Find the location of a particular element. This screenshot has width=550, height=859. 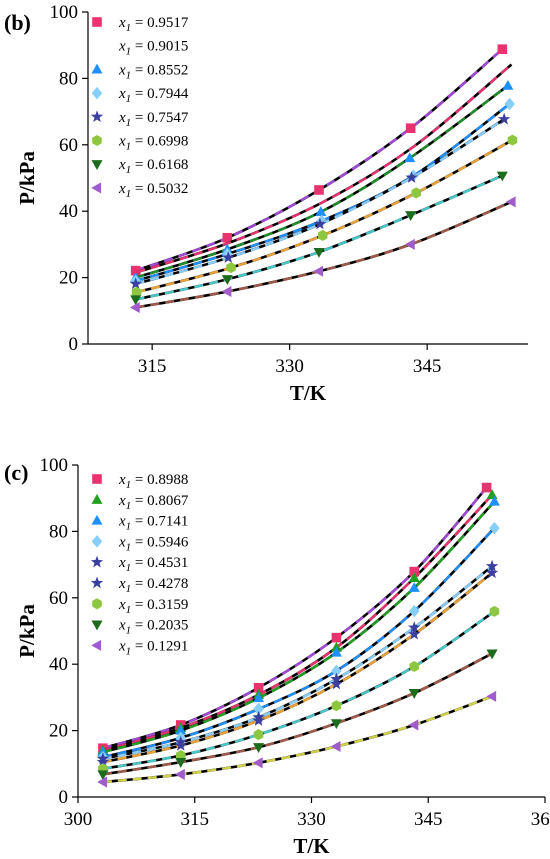

legend-entry: x1 = 0.5946 is located at coordinates (153, 543).